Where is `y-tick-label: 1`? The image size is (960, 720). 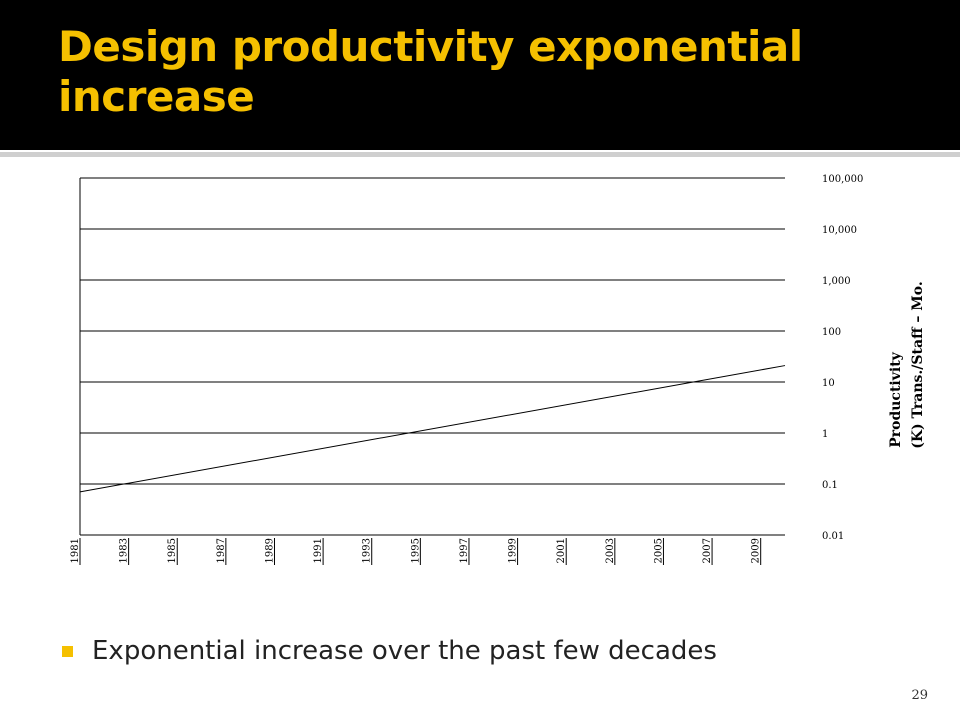
y-tick-label: 1 is located at coordinates (825, 434).